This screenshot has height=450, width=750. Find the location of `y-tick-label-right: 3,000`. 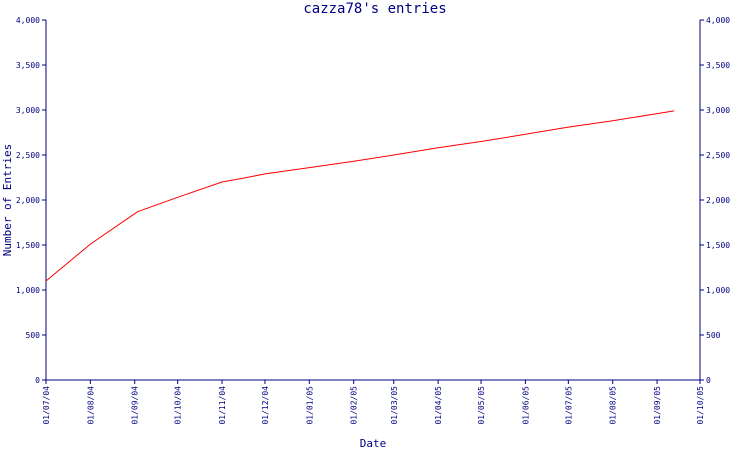

y-tick-label-right: 3,000 is located at coordinates (718, 110).